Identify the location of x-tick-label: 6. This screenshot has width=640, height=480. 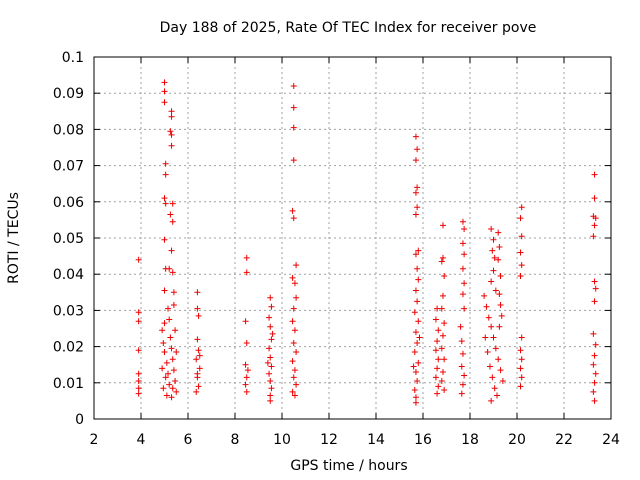
(188, 440).